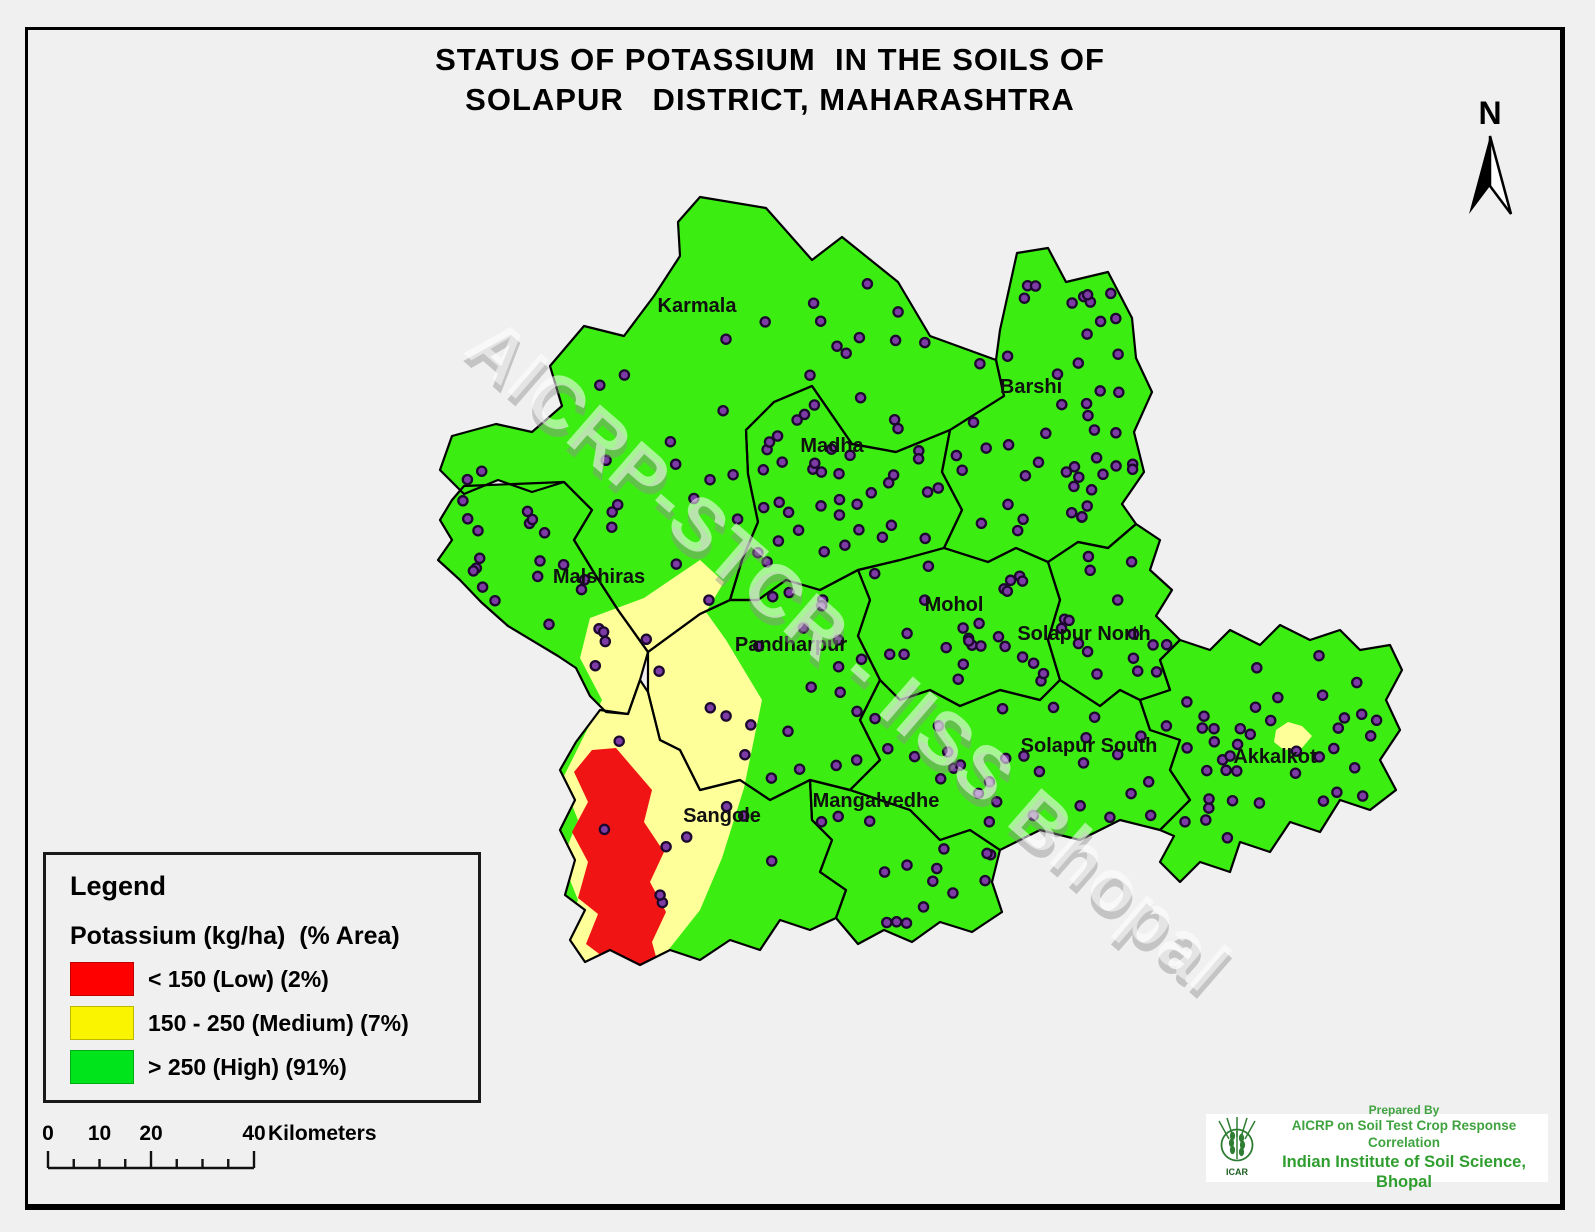  I want to click on boundary-malshiras, so click(543, 598).